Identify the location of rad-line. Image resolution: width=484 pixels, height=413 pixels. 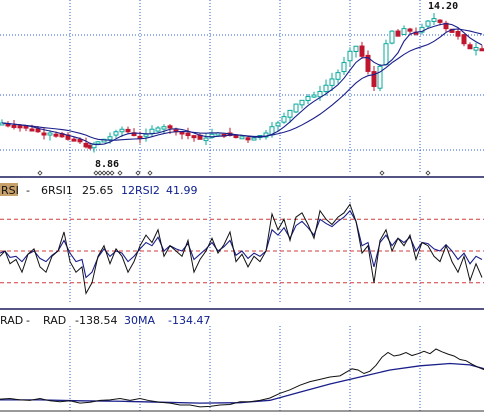
(242, 378).